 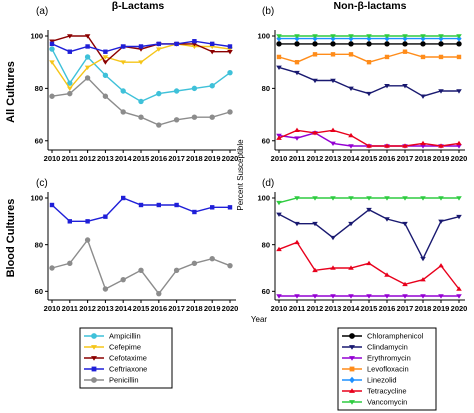 I want to click on point-b-chloramphenicol-2015, so click(x=369, y=44).